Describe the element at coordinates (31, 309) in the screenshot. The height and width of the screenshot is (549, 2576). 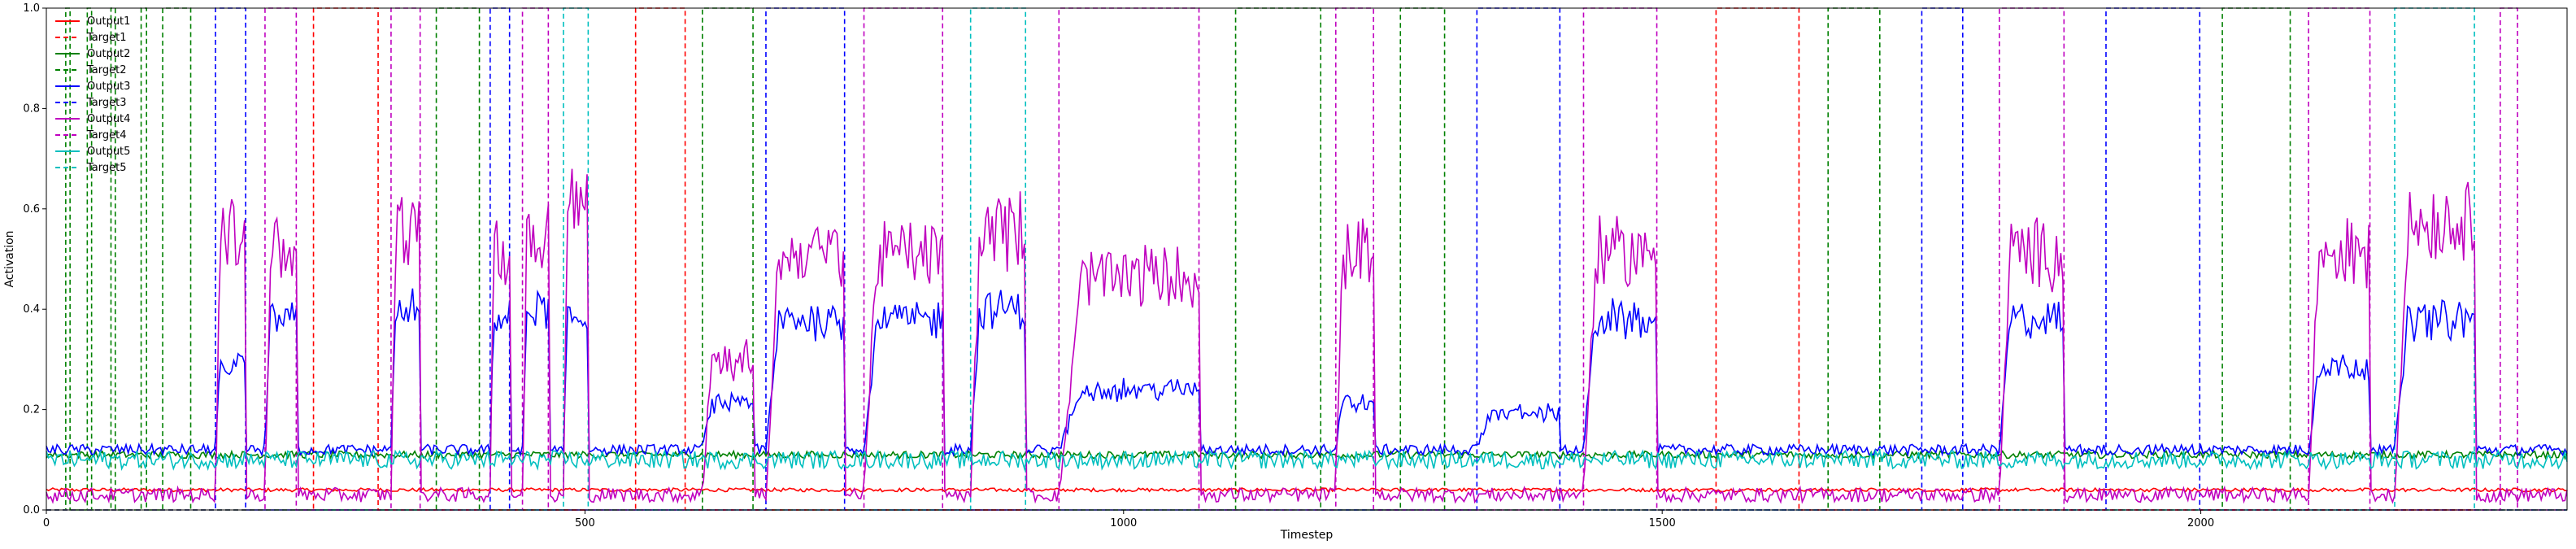
I see `y-tick-label: 0.4` at that location.